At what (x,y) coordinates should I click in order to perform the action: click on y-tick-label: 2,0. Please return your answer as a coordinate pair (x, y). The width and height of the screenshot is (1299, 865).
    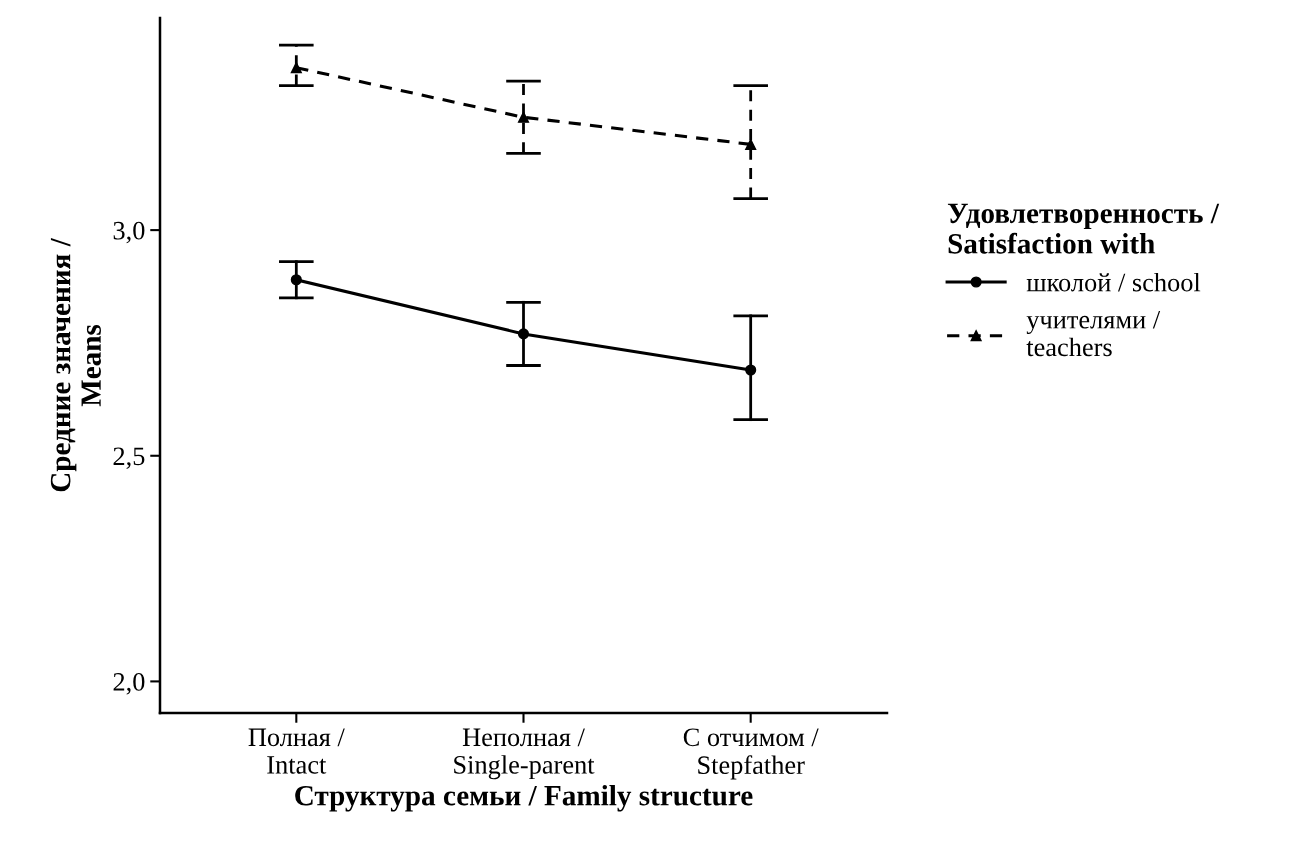
    Looking at the image, I should click on (129, 684).